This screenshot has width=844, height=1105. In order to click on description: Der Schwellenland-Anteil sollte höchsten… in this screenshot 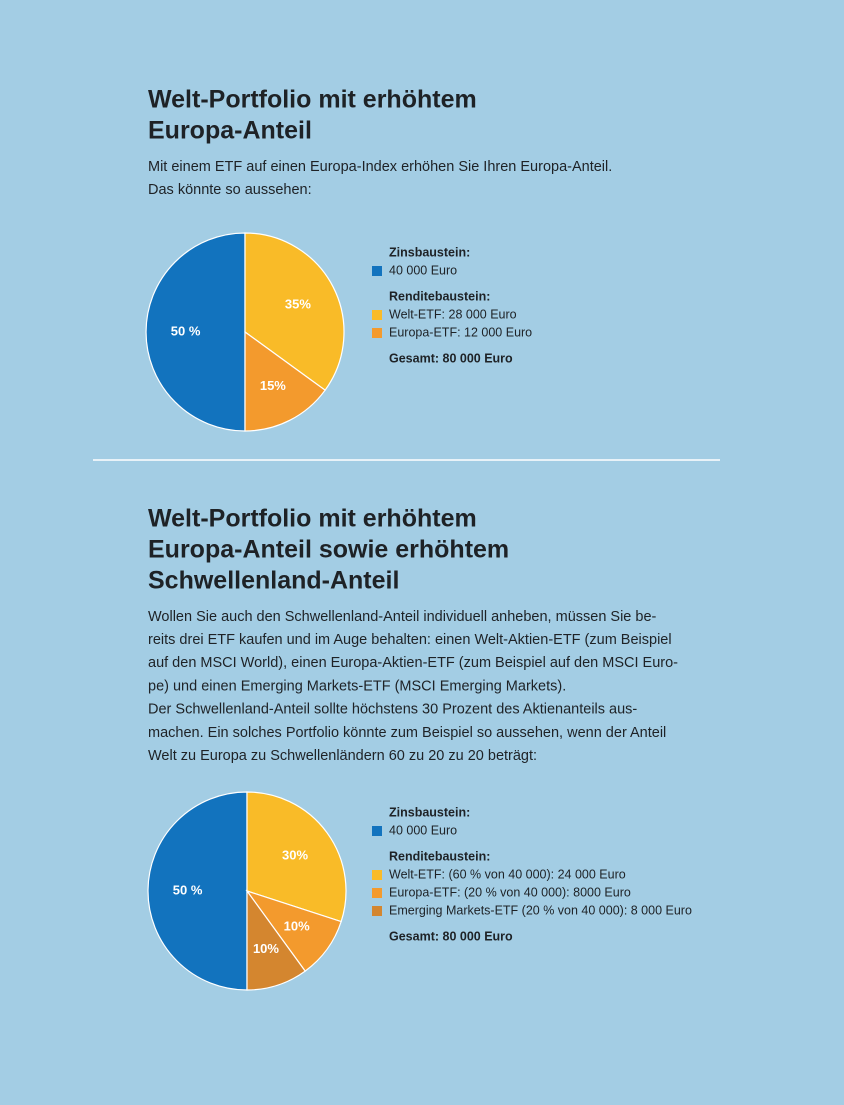, I will do `click(392, 710)`.